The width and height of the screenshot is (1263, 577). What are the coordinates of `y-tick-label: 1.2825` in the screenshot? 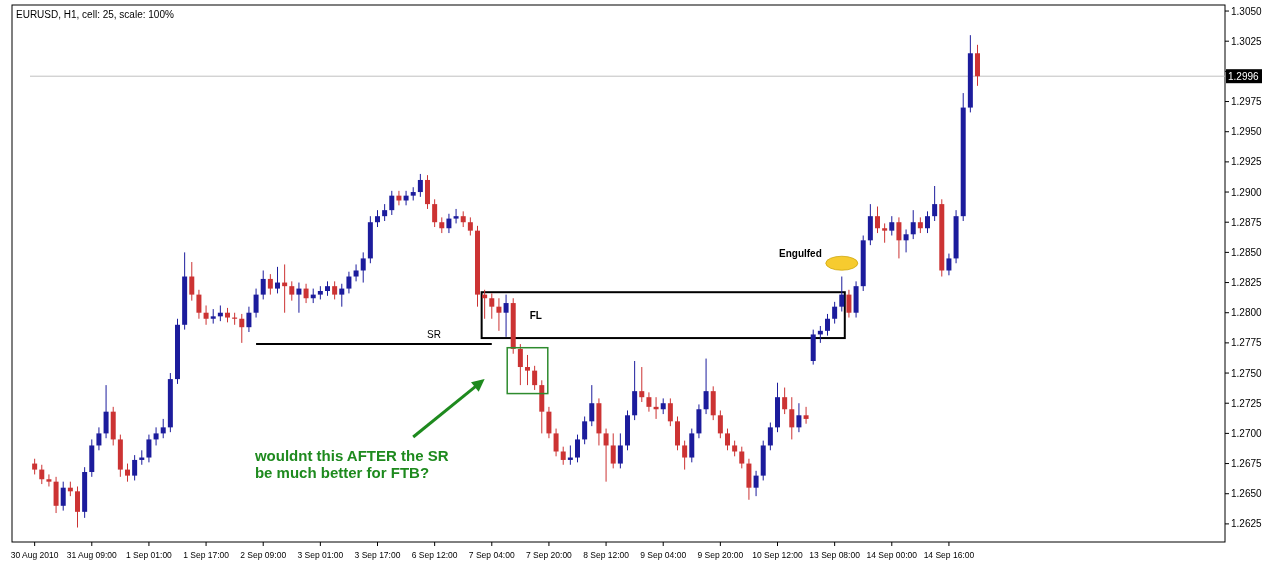 It's located at (1247, 283).